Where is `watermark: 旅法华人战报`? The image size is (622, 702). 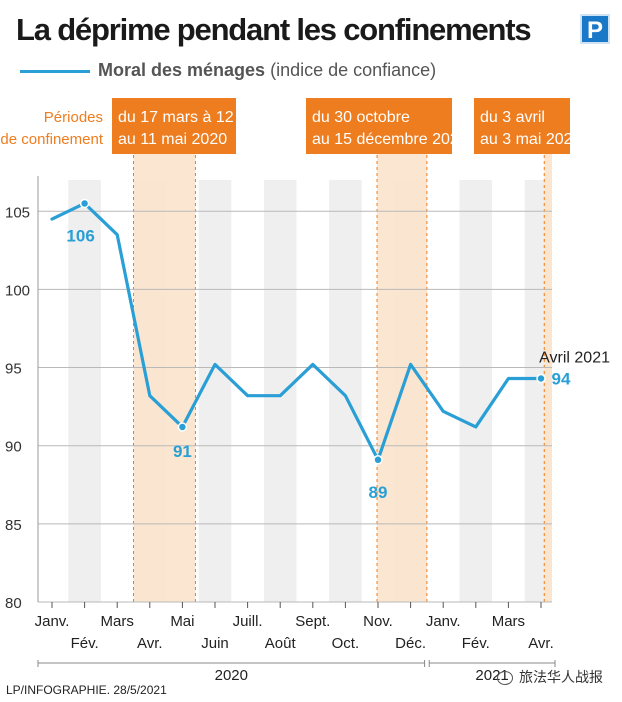 watermark: 旅法华人战报 is located at coordinates (550, 677).